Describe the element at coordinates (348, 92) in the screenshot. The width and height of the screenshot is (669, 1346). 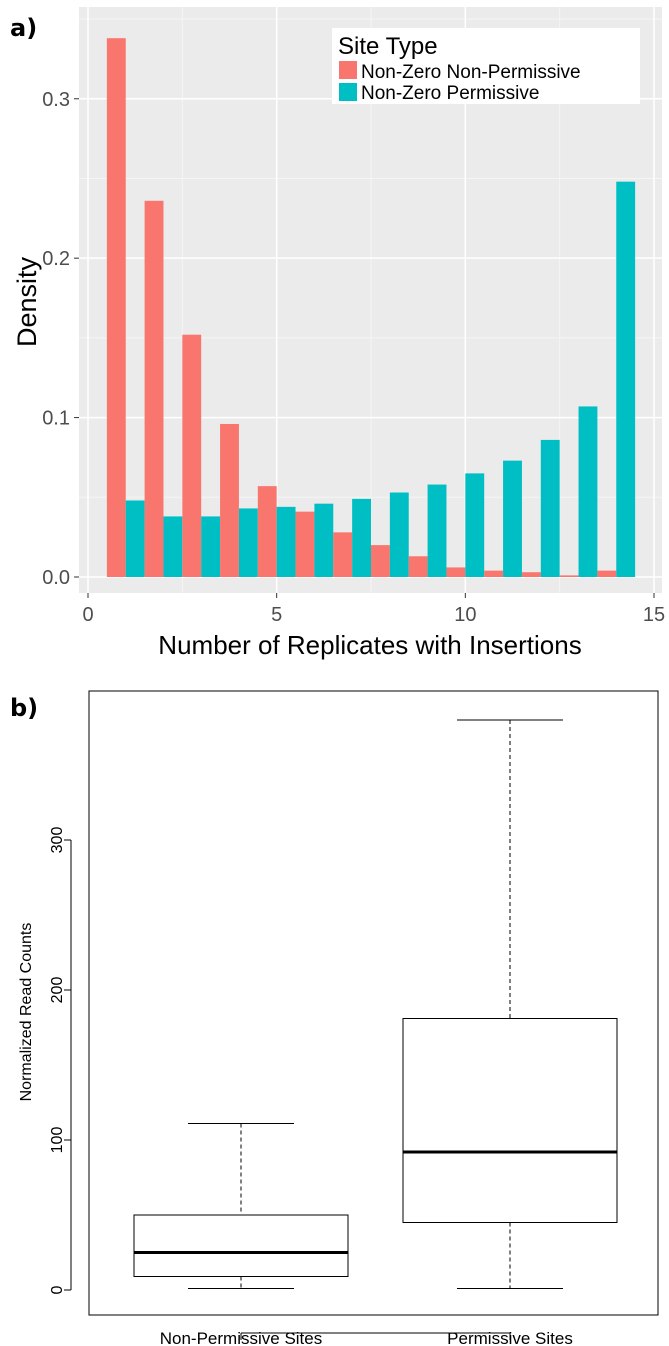
I see `legend-swatch-permissive` at that location.